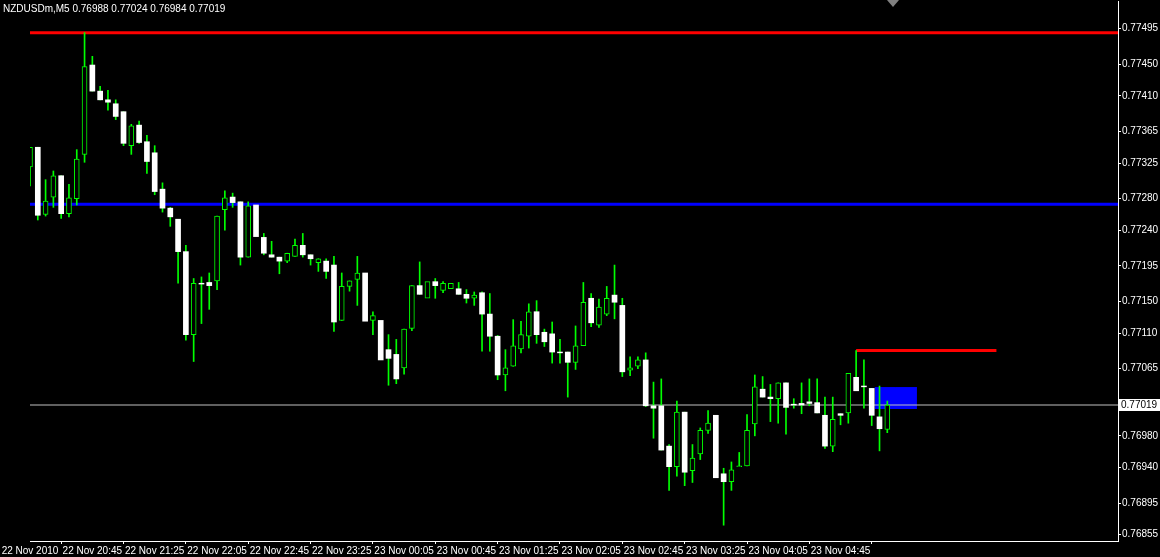 This screenshot has width=1160, height=557. I want to click on y-tick-label: 0.77195, so click(1140, 265).